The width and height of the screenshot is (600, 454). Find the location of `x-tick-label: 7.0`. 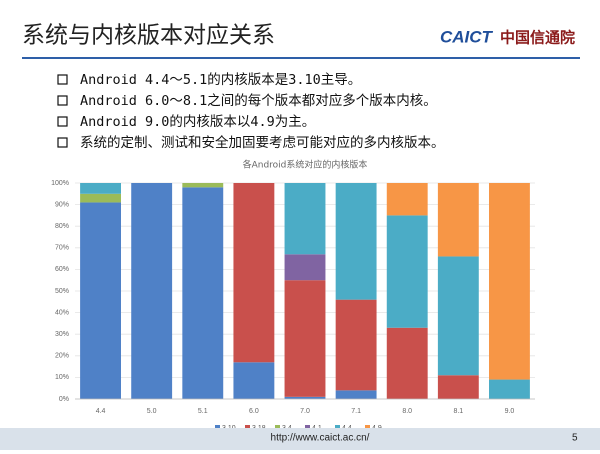

x-tick-label: 7.0 is located at coordinates (305, 411).